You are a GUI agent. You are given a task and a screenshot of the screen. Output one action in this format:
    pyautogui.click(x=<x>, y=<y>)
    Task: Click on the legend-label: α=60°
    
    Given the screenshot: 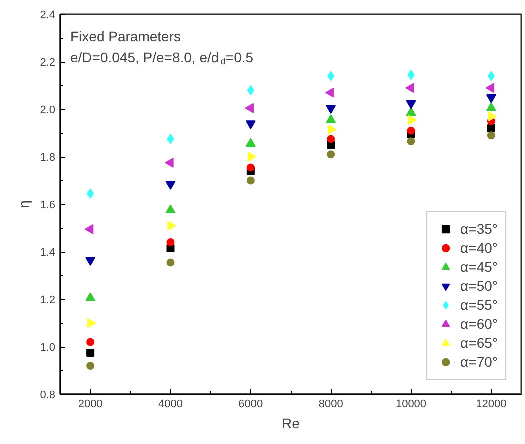 What is the action you would take?
    pyautogui.click(x=479, y=324)
    